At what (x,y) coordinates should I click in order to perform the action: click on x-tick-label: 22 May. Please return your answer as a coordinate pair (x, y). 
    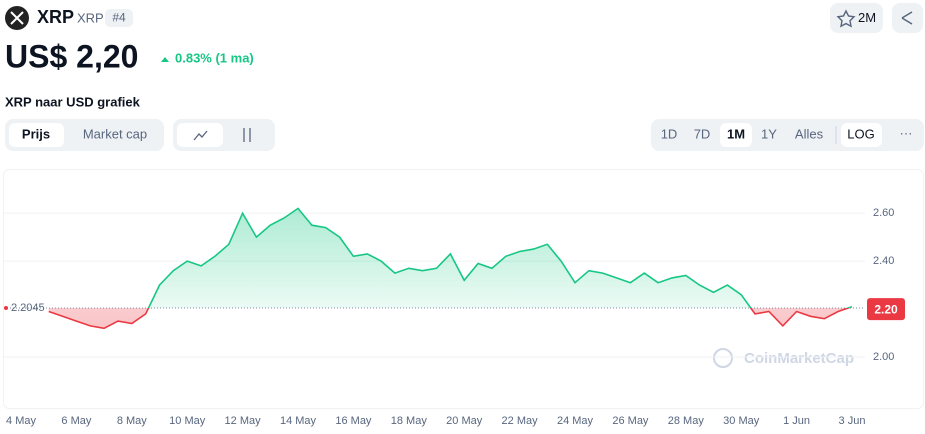
    Looking at the image, I should click on (520, 421).